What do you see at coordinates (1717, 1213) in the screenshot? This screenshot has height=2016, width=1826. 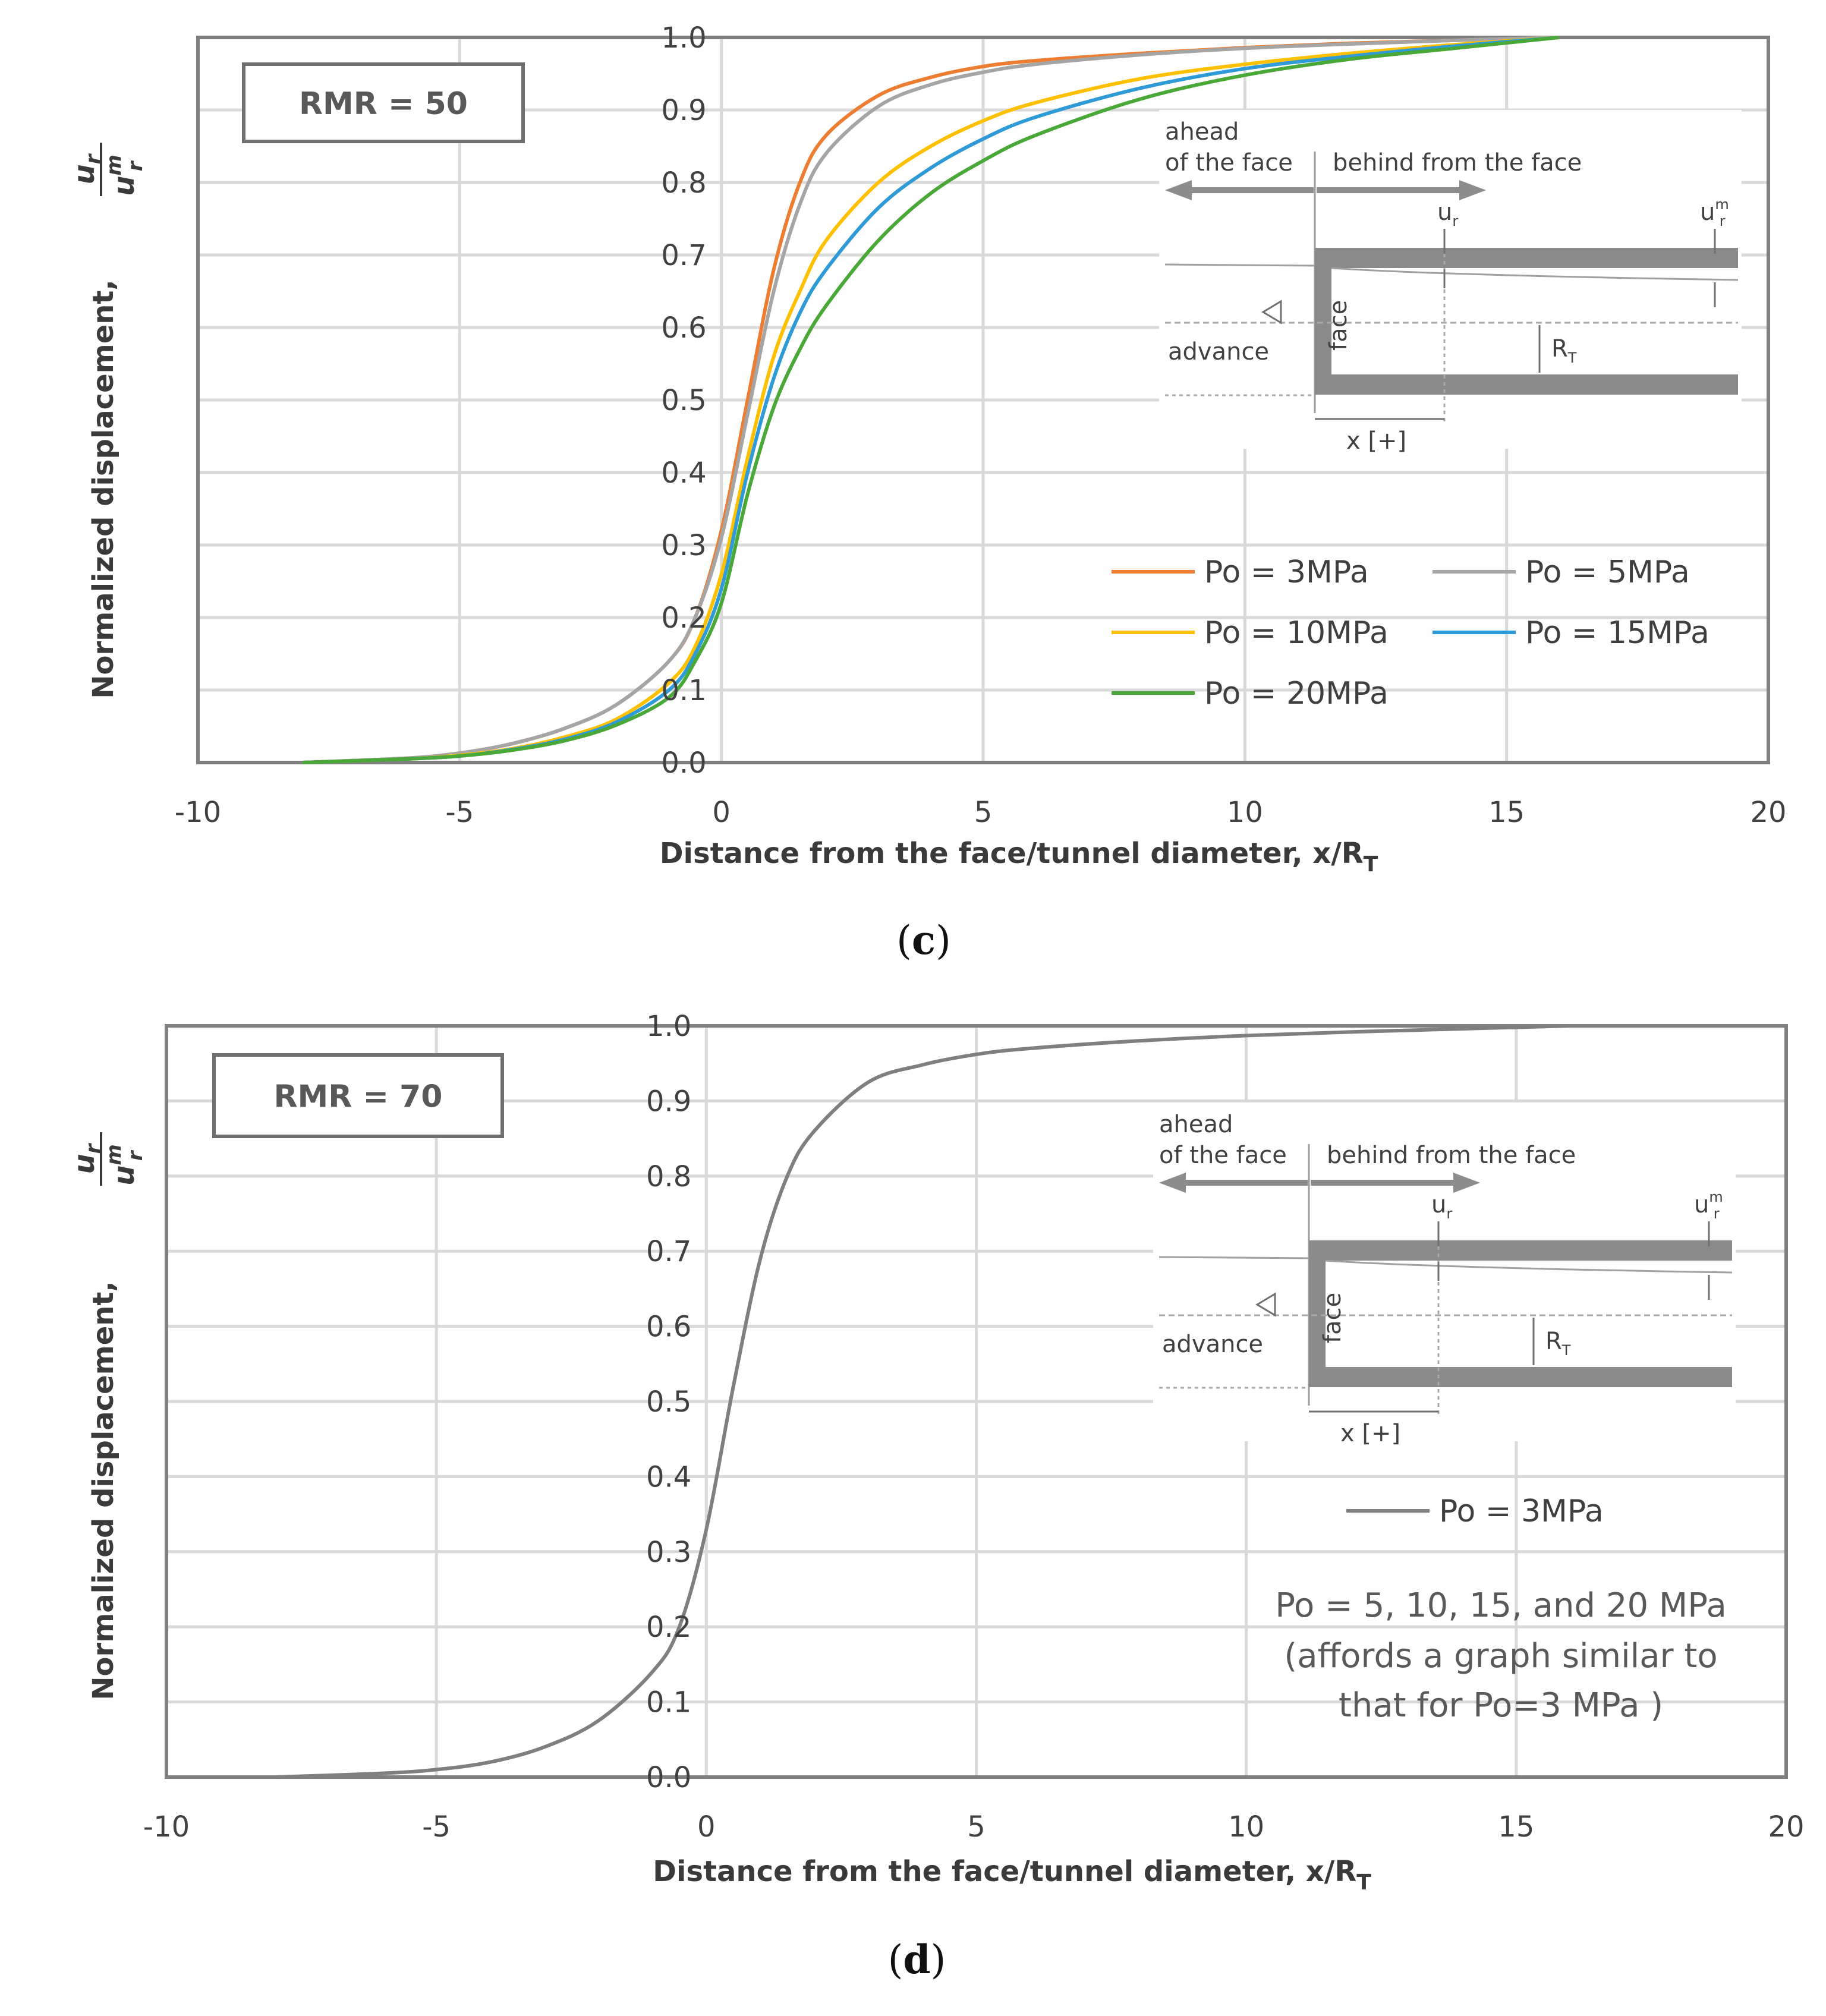 I see `inset-urm-sub: r` at bounding box center [1717, 1213].